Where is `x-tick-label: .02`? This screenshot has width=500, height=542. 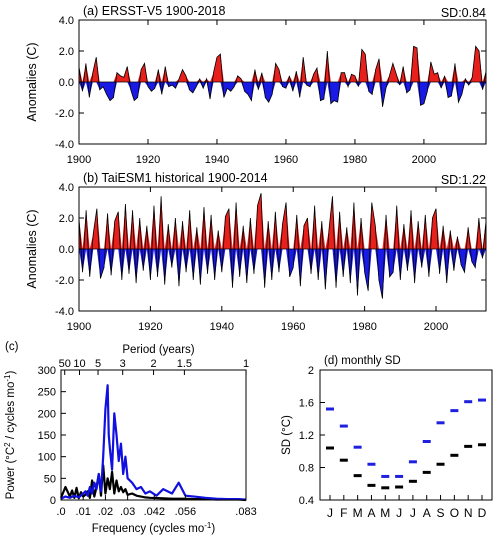
x-tick-label: .02 is located at coordinates (105, 512).